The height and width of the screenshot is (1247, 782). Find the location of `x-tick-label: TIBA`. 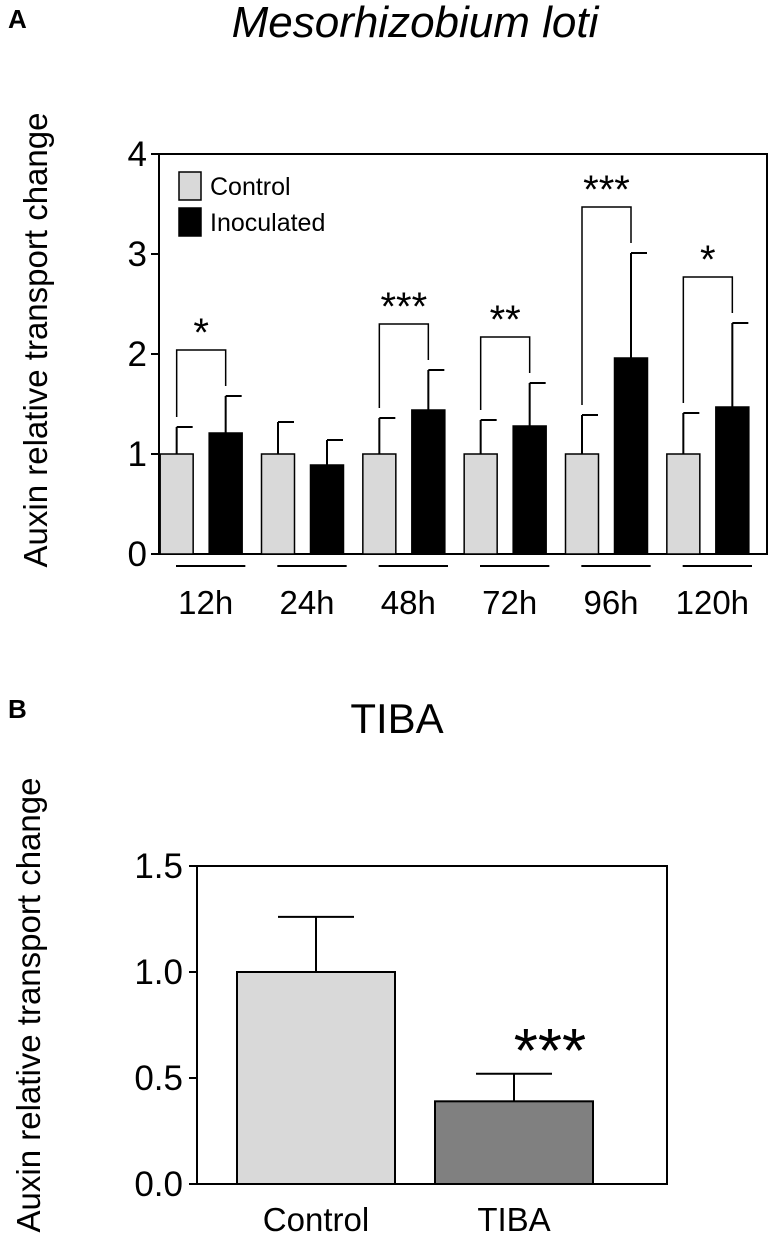

x-tick-label: TIBA is located at coordinates (513, 1219).